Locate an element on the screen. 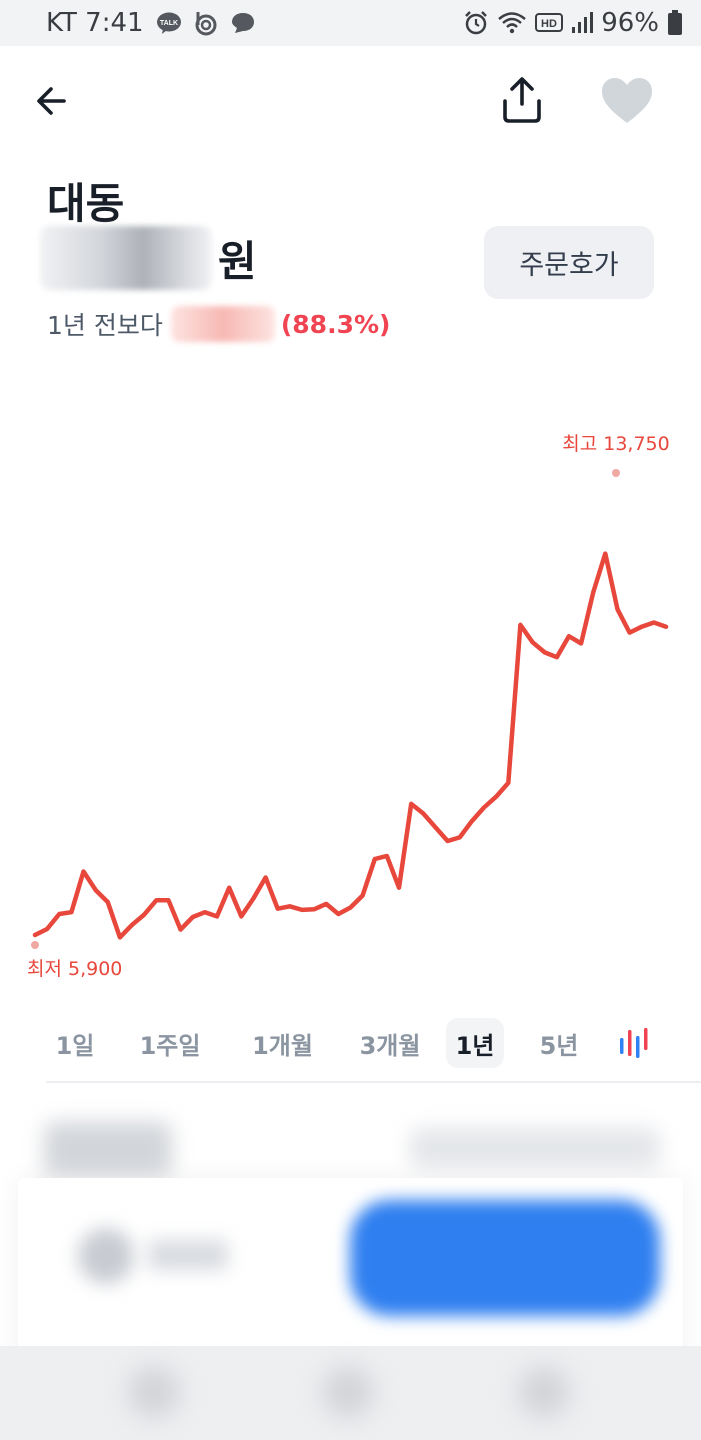 The height and width of the screenshot is (1440, 701). price-value-redacted is located at coordinates (126, 258).